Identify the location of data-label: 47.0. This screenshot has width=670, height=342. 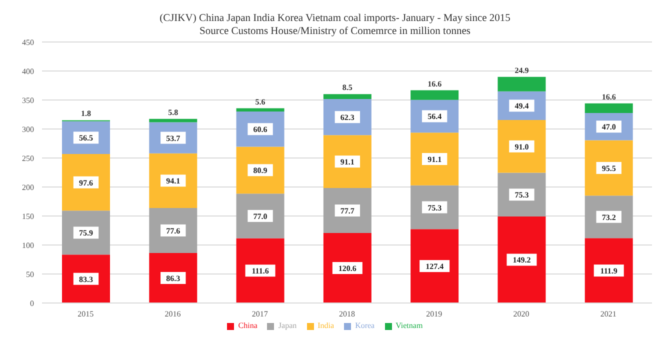
(609, 127).